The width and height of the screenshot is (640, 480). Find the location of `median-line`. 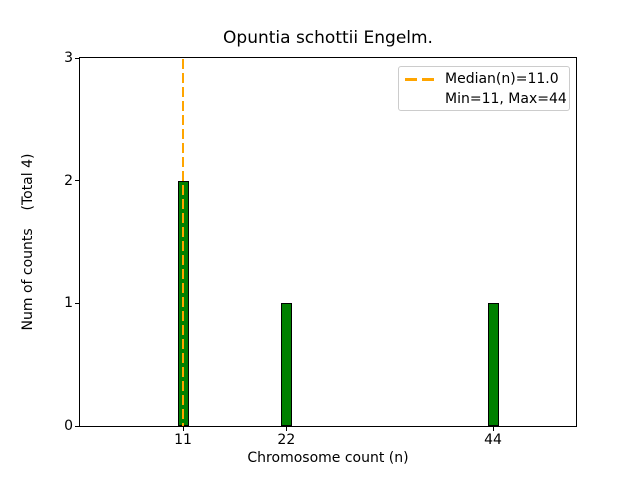

median-line is located at coordinates (183, 242).